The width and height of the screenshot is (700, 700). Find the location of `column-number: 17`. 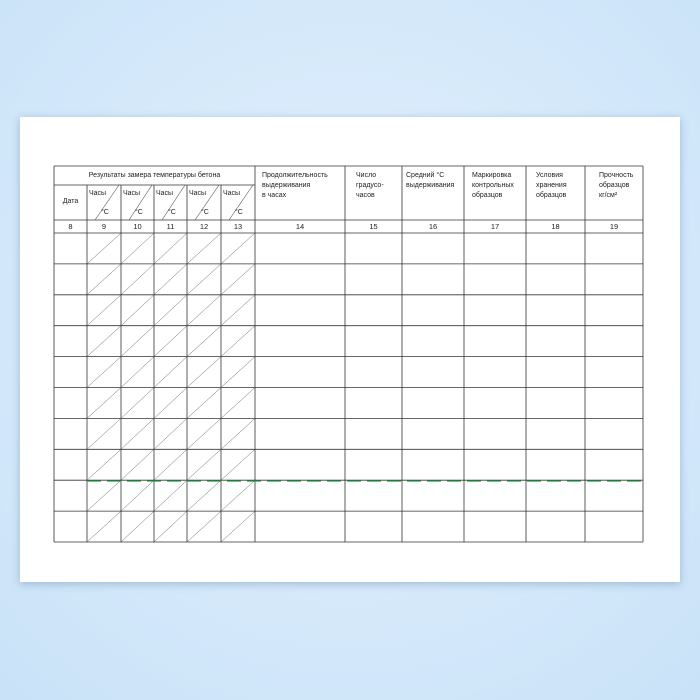

column-number: 17 is located at coordinates (495, 226).